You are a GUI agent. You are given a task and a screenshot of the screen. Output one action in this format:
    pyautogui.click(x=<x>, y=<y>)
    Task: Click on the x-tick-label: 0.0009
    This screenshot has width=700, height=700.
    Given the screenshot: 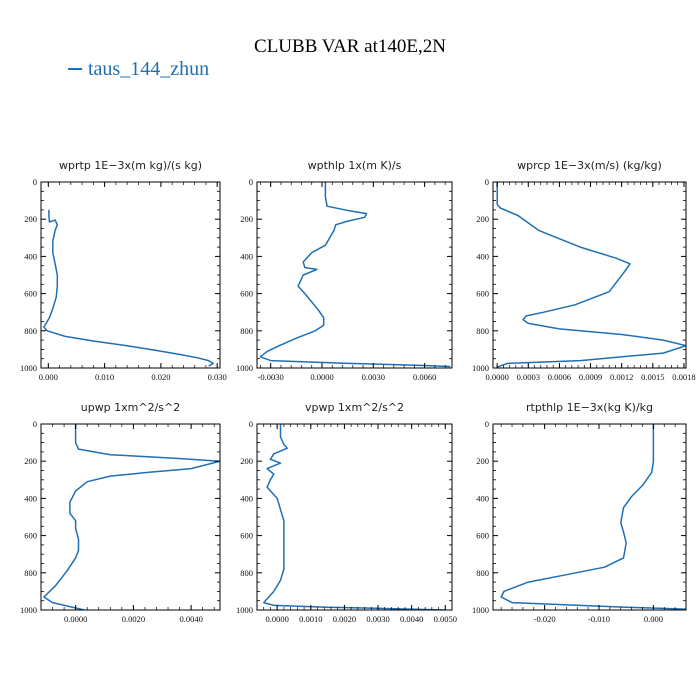 What is the action you would take?
    pyautogui.click(x=590, y=377)
    